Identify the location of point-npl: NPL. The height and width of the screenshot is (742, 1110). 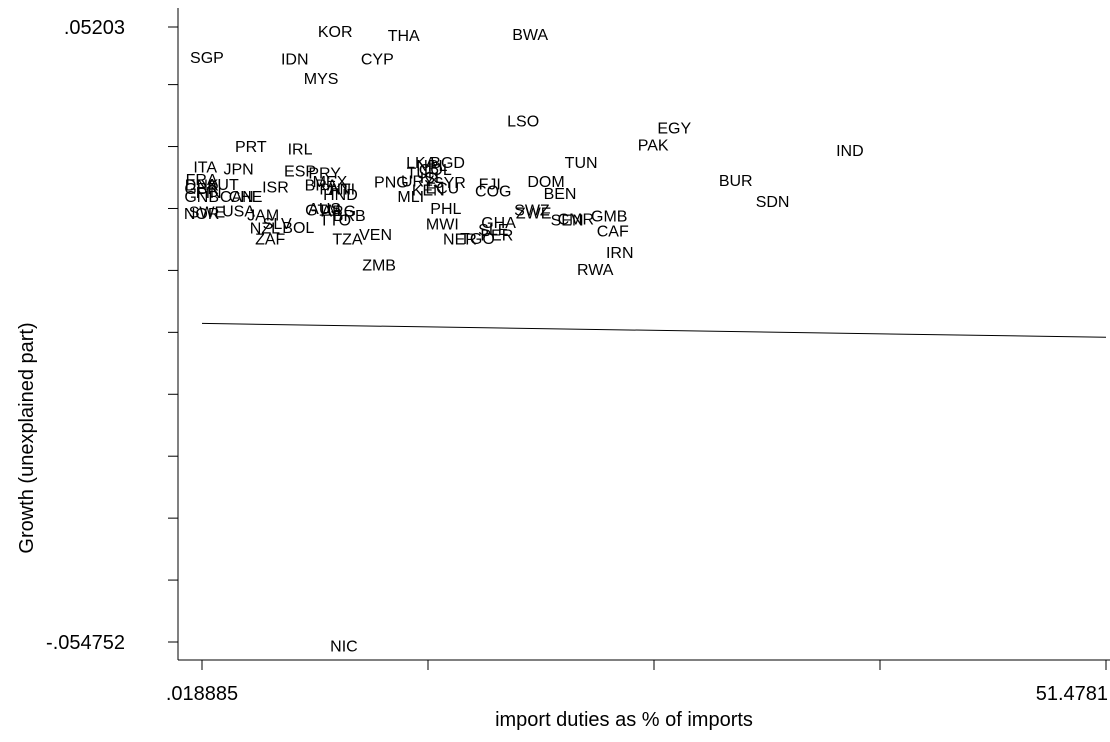
(431, 166).